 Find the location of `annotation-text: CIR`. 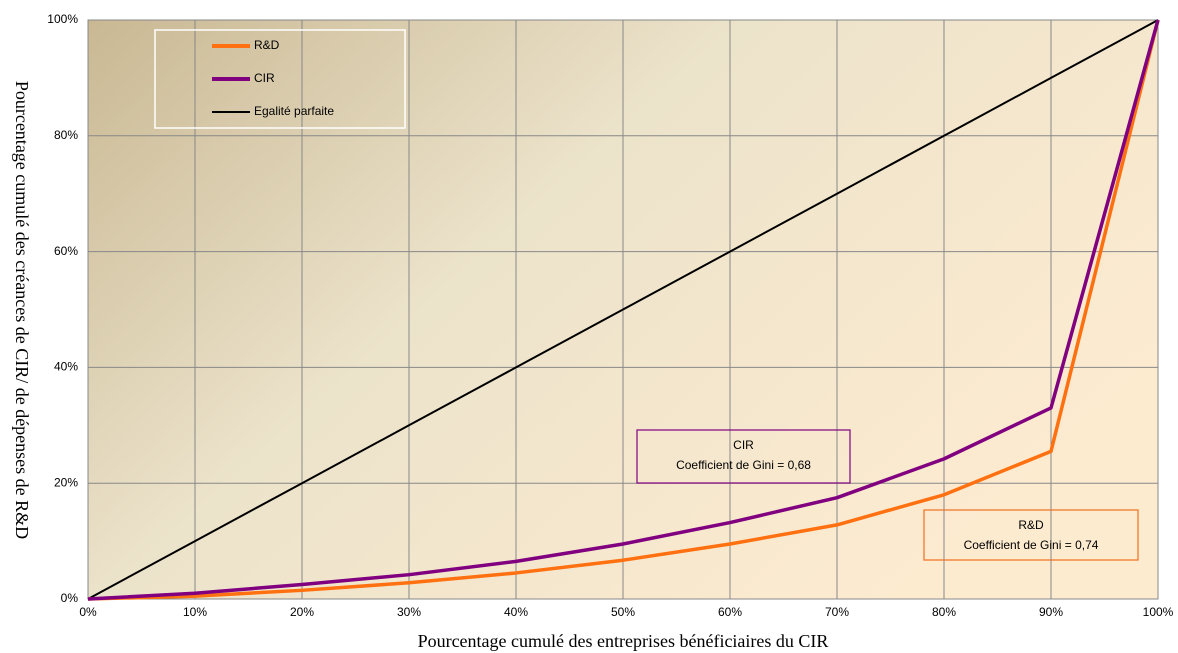

annotation-text: CIR is located at coordinates (743, 445).